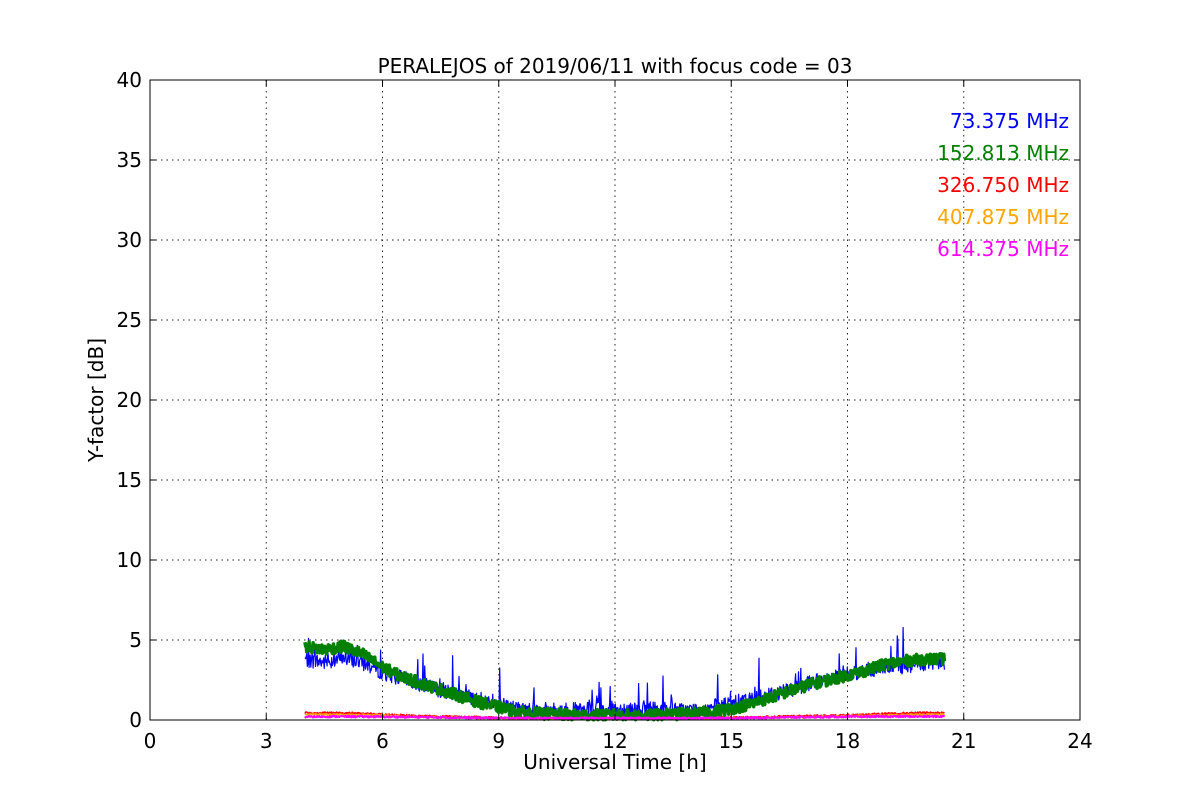  I want to click on series-line-152-813-mhz, so click(625, 680).